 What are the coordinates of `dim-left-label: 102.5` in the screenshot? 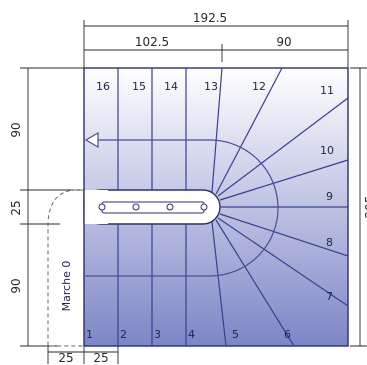 It's located at (152, 42).